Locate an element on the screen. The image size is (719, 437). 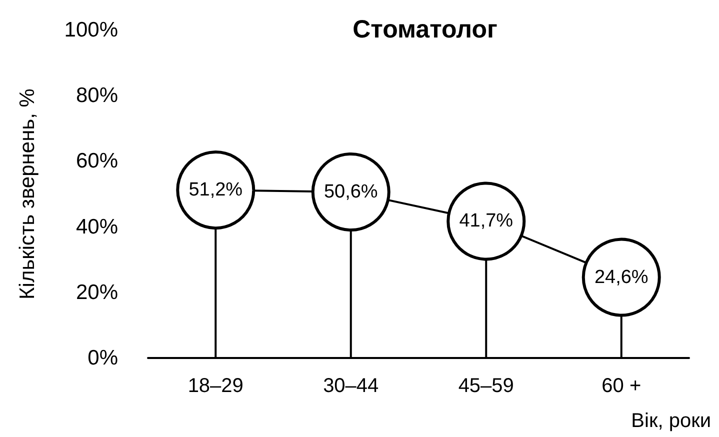
y-tick-label: 0% is located at coordinates (103, 358).